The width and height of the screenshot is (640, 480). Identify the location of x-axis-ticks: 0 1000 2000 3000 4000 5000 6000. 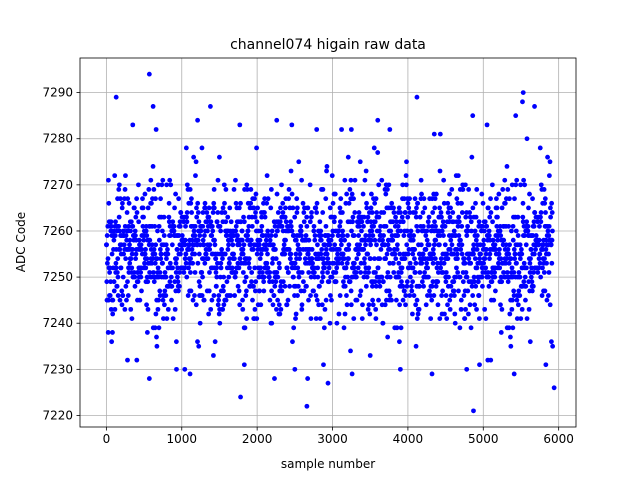
(338, 436).